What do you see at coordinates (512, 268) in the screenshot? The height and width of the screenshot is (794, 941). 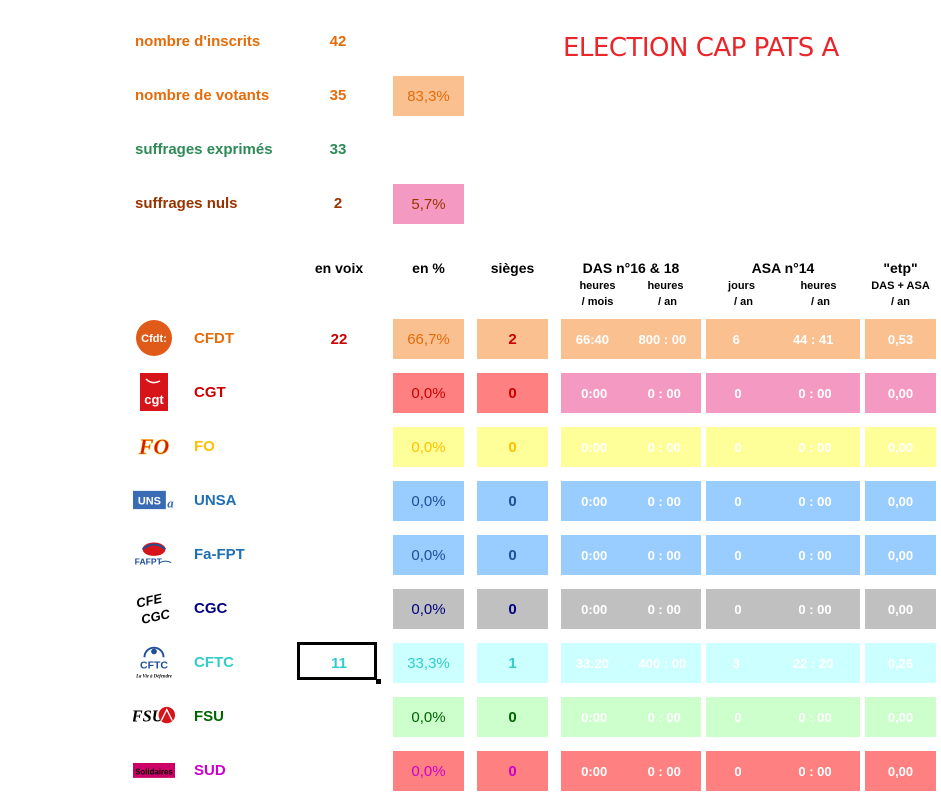 I see `header-sieges: sièges` at bounding box center [512, 268].